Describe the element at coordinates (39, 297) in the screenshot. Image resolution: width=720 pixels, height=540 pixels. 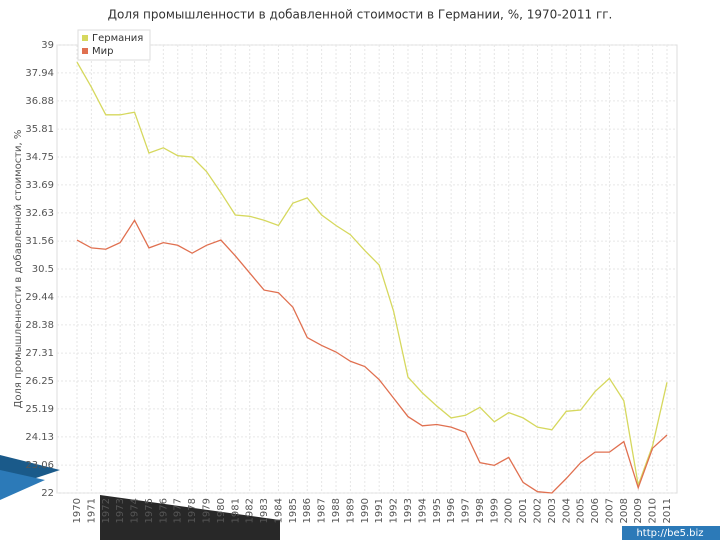
I see `y-tick-label: 29.44` at that location.